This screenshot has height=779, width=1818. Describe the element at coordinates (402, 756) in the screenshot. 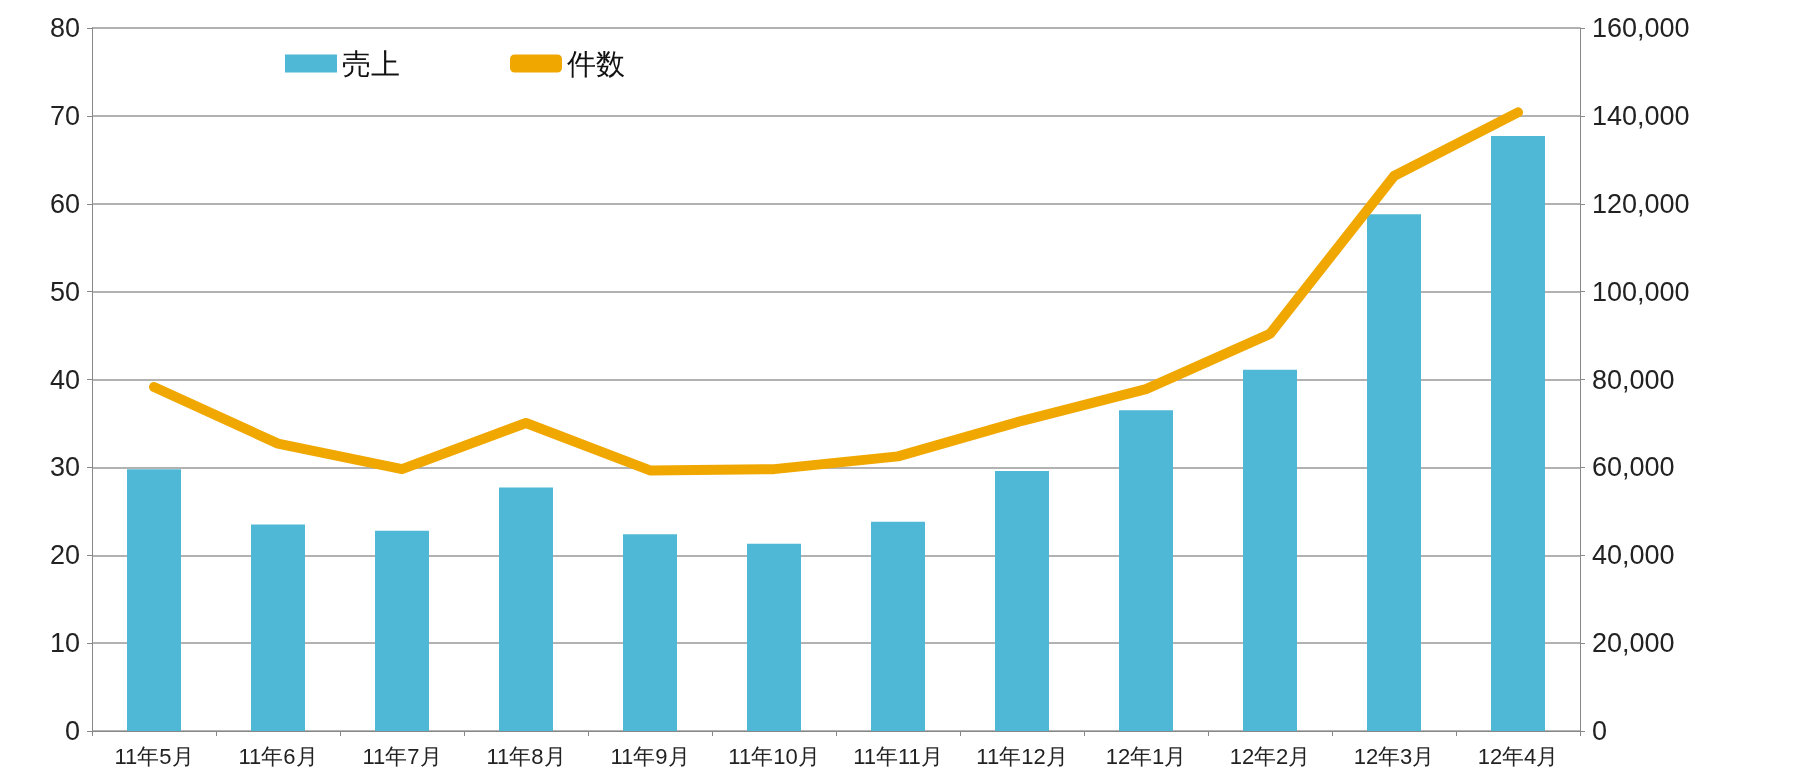

I see `x-tick-label: 11年7月` at that location.